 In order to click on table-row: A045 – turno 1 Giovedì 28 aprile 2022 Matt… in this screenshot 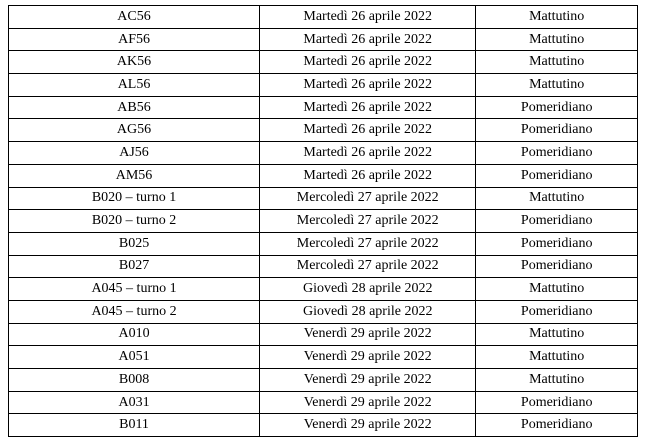, I will do `click(322, 289)`.